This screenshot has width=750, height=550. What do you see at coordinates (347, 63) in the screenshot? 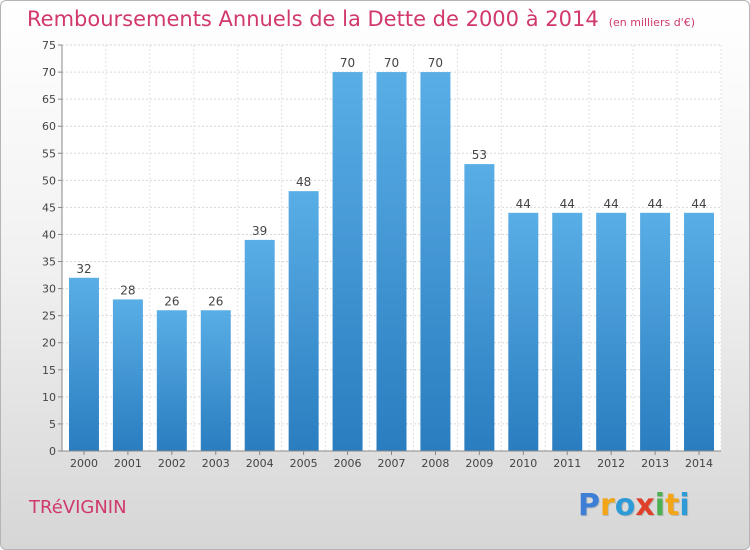
I see `value-label-2006: 70` at bounding box center [347, 63].